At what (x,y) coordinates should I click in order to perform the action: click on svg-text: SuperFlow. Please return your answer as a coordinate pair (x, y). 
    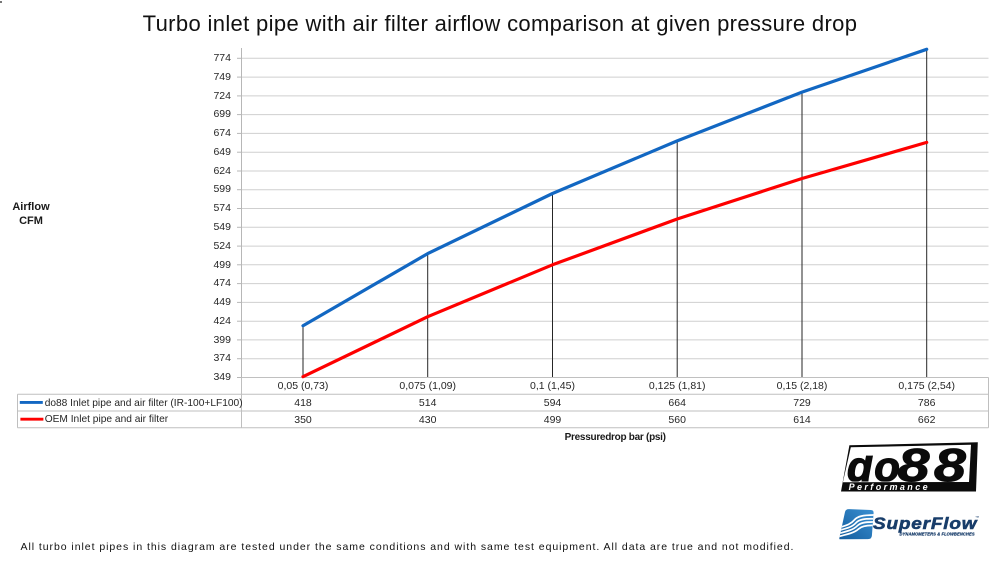
    Looking at the image, I should click on (925, 523).